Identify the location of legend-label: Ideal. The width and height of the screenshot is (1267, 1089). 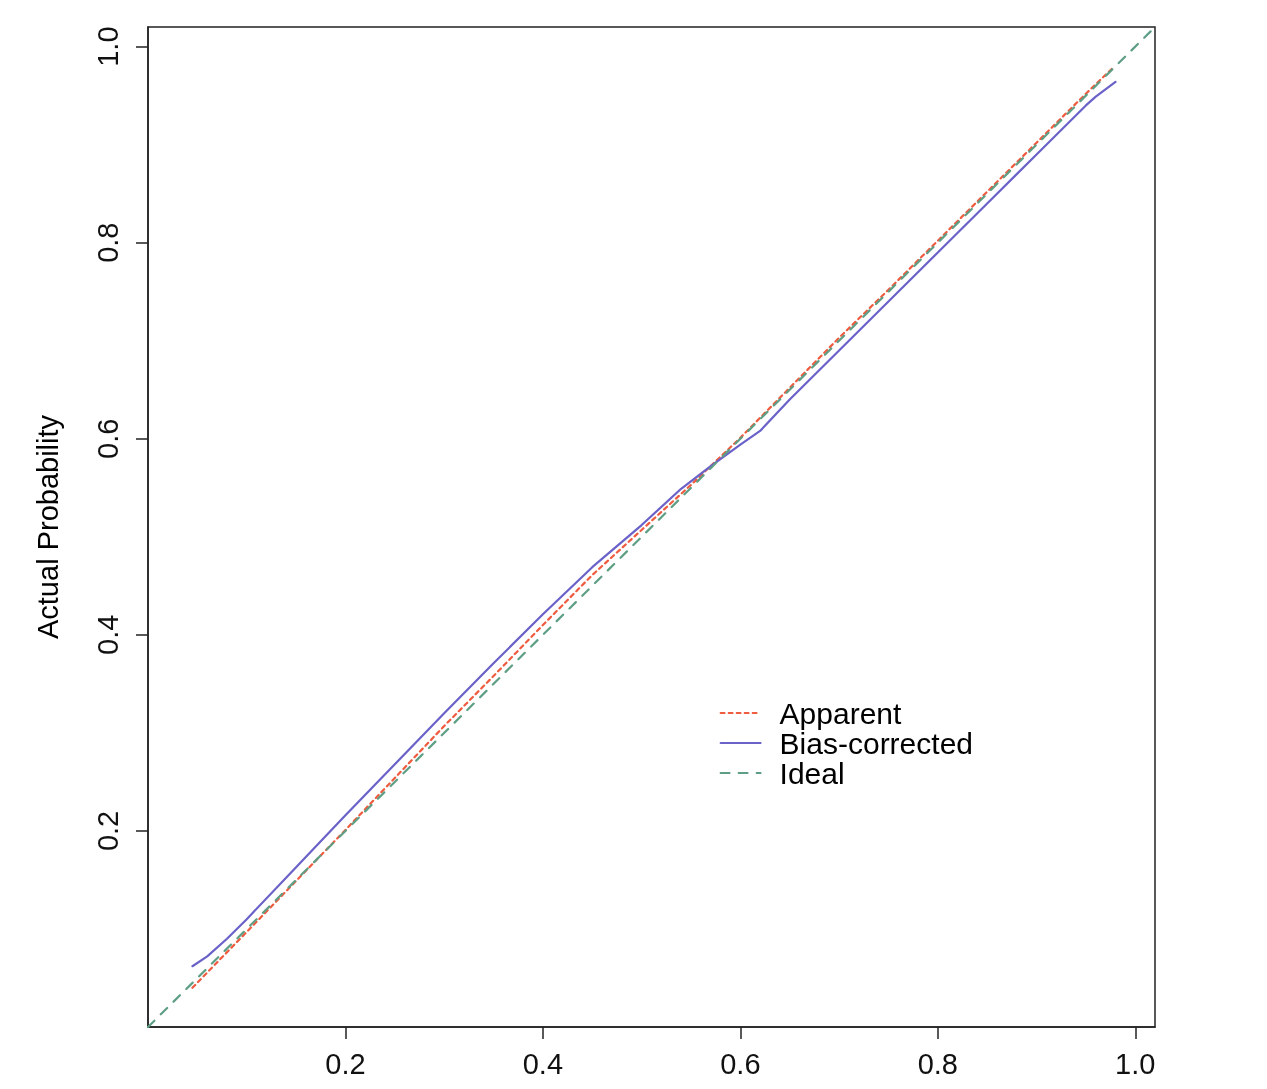
(812, 773).